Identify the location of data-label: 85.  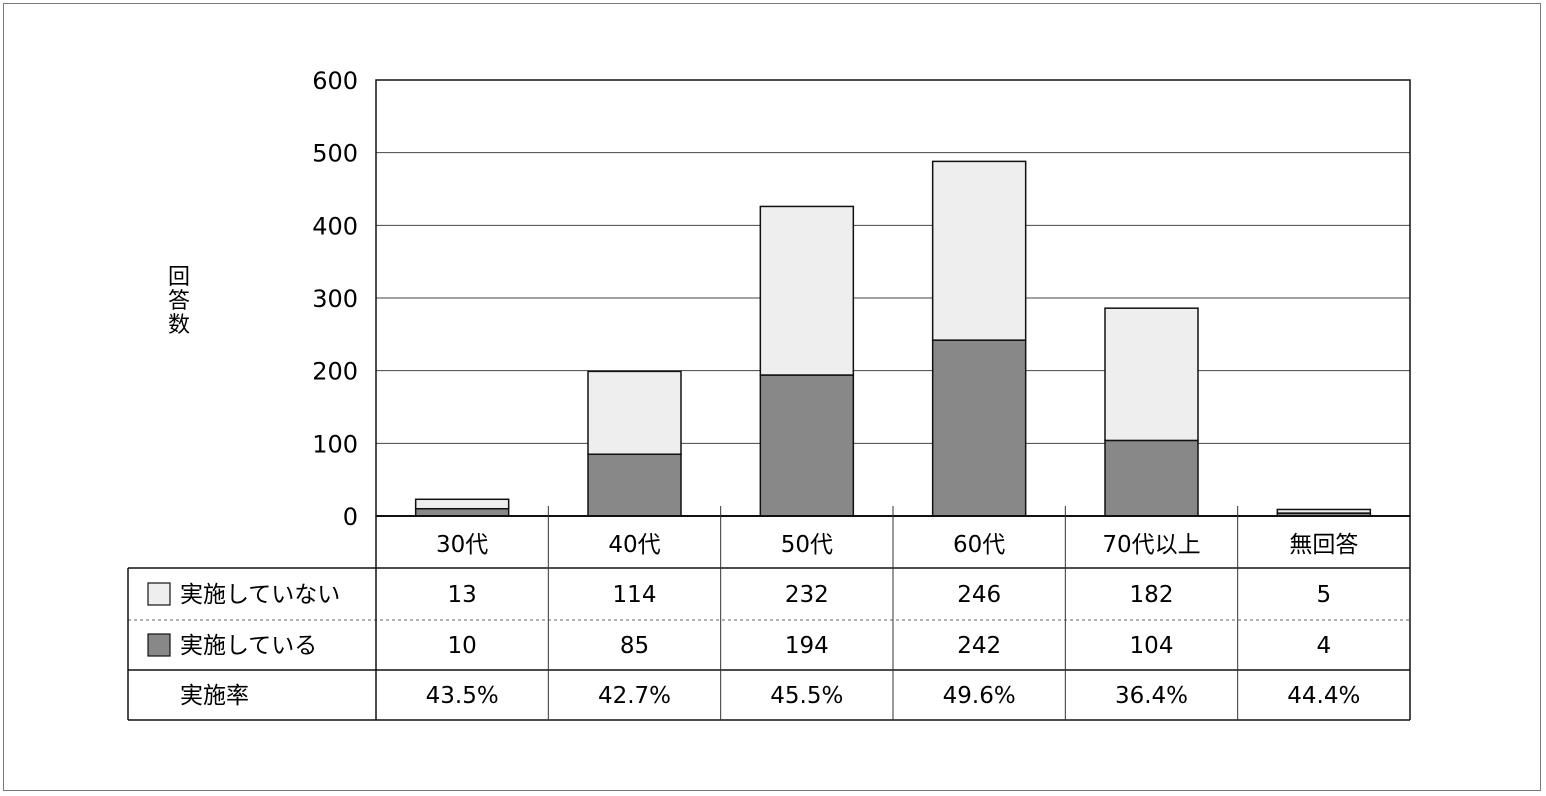
(634, 646).